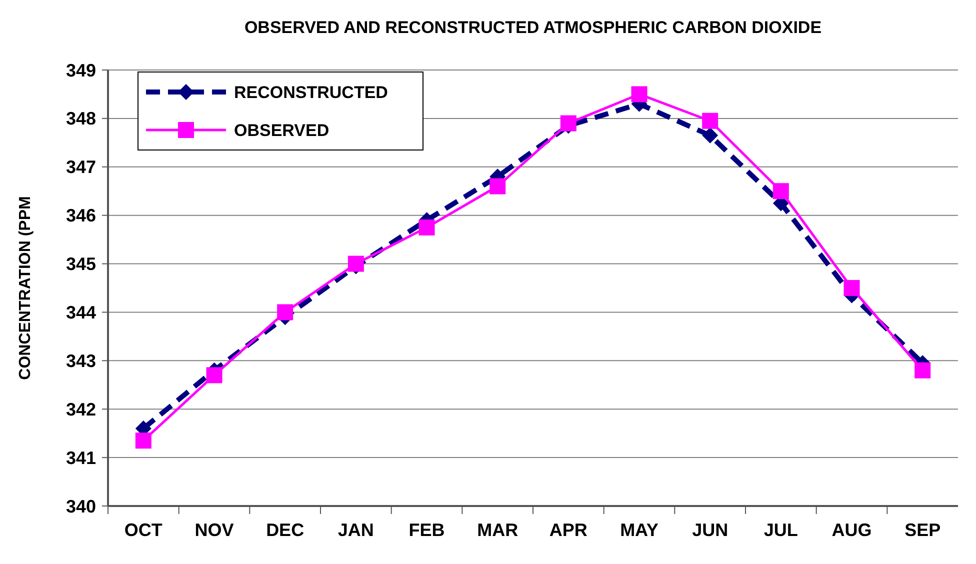  Describe the element at coordinates (639, 530) in the screenshot. I see `x-tick-label: MAY` at that location.